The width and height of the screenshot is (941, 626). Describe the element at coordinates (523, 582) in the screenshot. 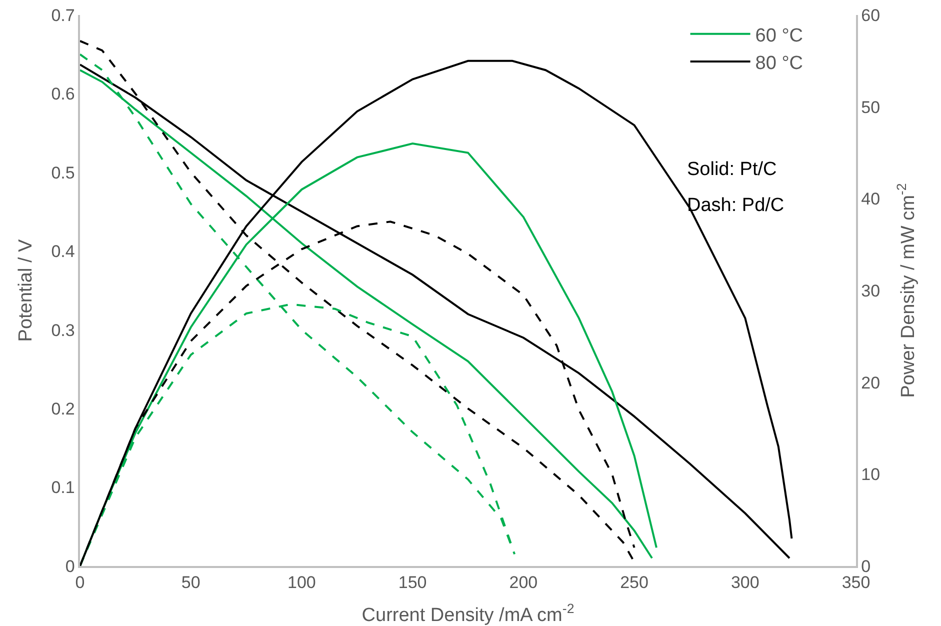

I see `x-tick-label: 200` at that location.